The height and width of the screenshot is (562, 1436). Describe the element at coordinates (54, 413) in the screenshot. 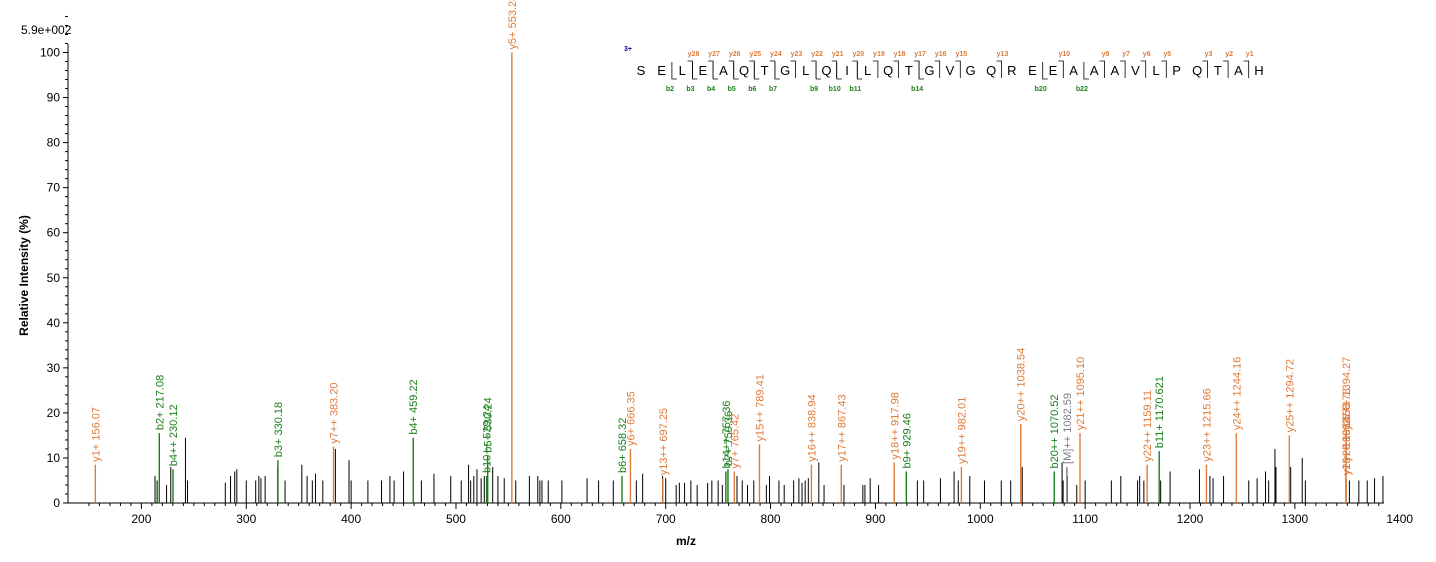

I see `y-tick-label: 20` at that location.